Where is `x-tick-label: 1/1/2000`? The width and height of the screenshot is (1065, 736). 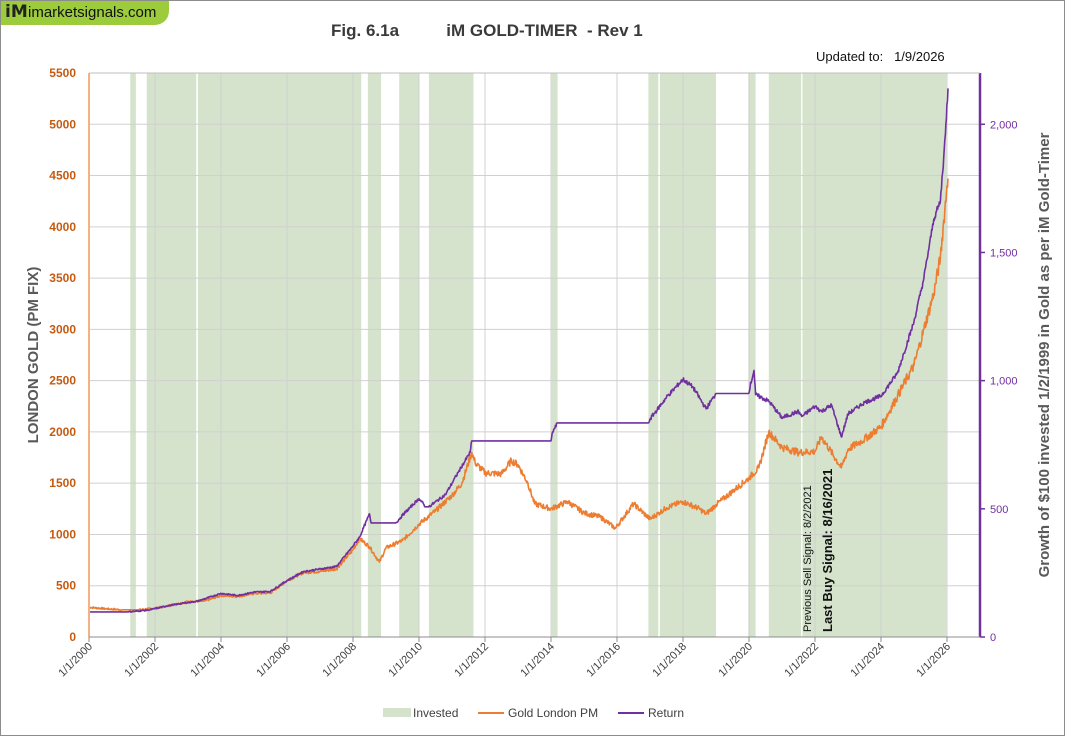
x-tick-label: 1/1/2000 is located at coordinates (75, 660).